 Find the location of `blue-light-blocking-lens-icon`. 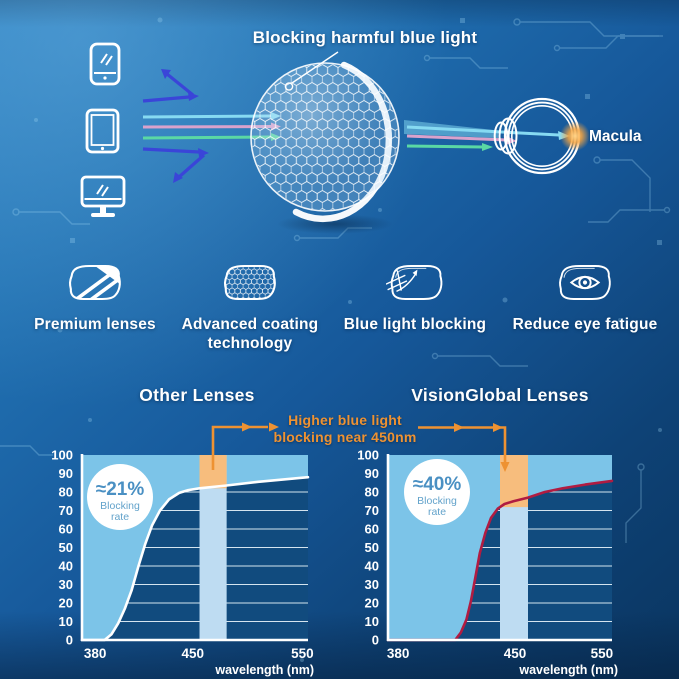

blue-light-blocking-lens-icon is located at coordinates (414, 282).